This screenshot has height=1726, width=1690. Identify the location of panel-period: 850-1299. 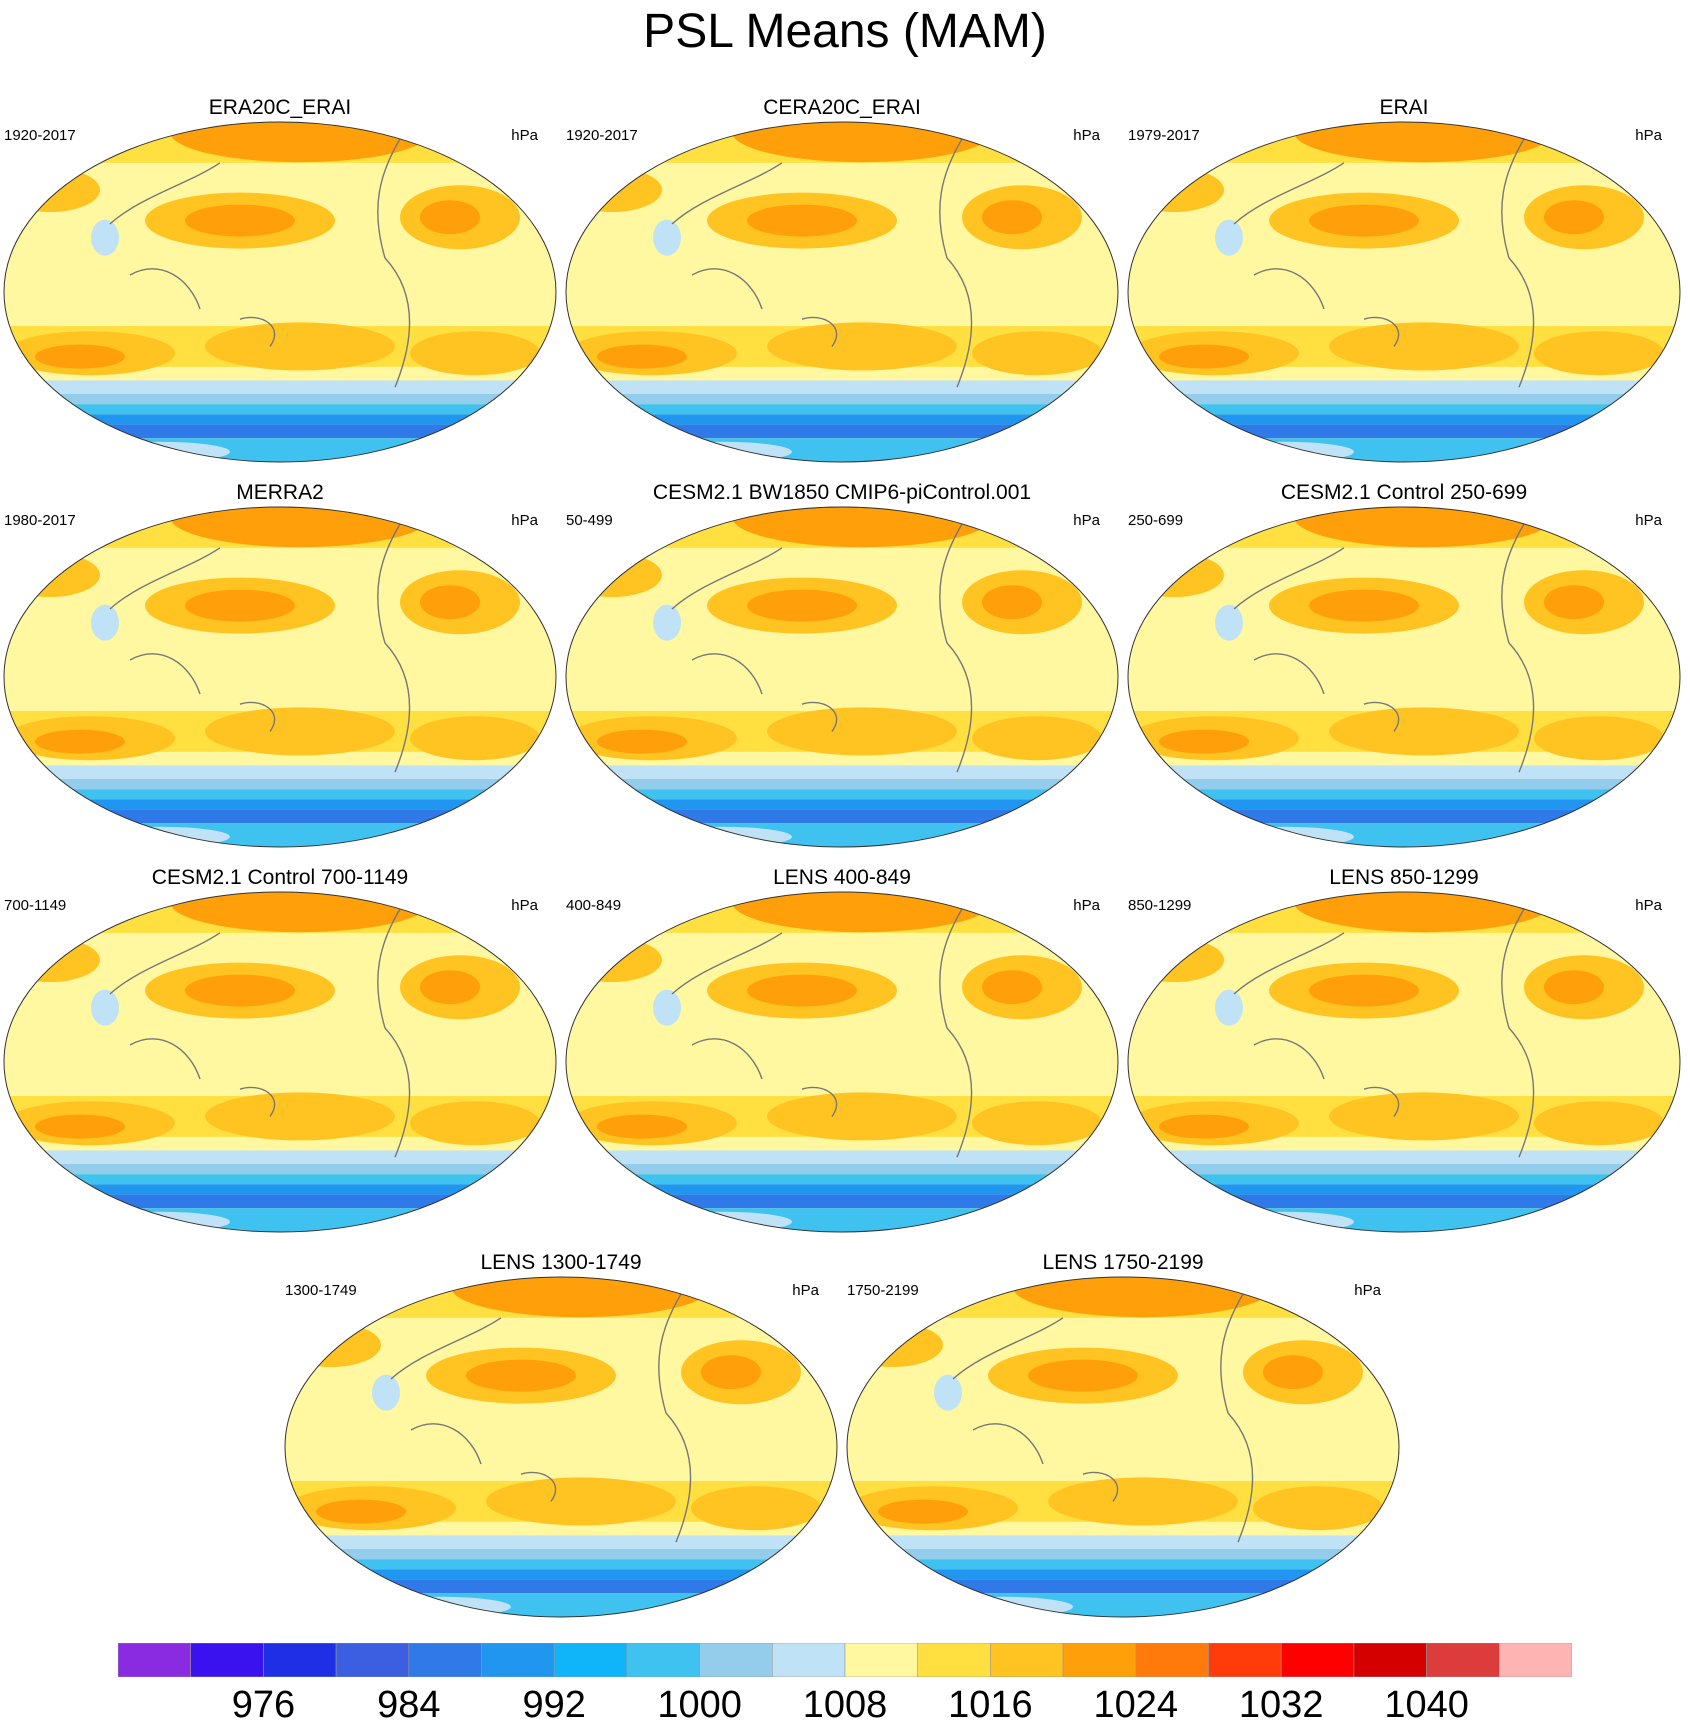
(1160, 905).